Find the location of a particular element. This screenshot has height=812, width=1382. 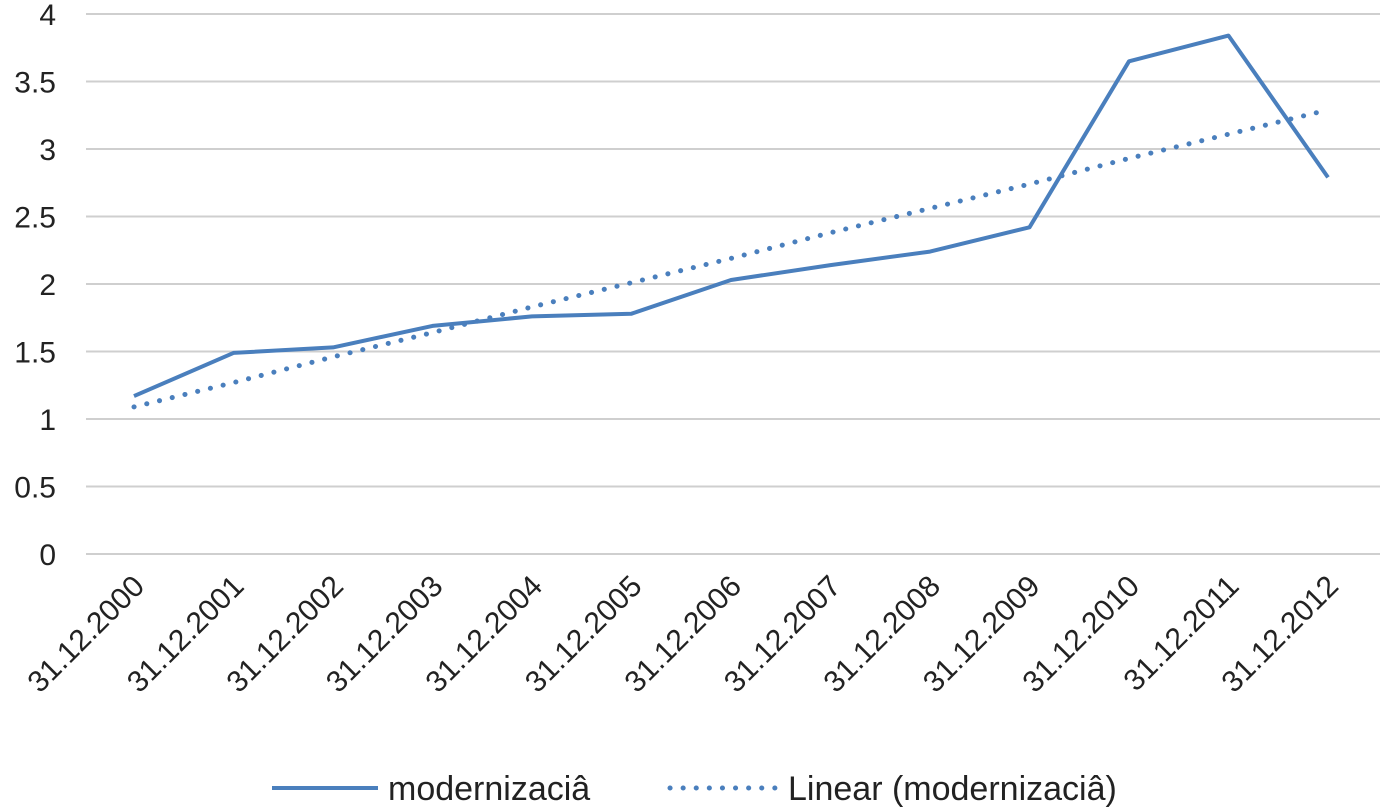

y-tick-label: 1.5 is located at coordinates (35, 353).